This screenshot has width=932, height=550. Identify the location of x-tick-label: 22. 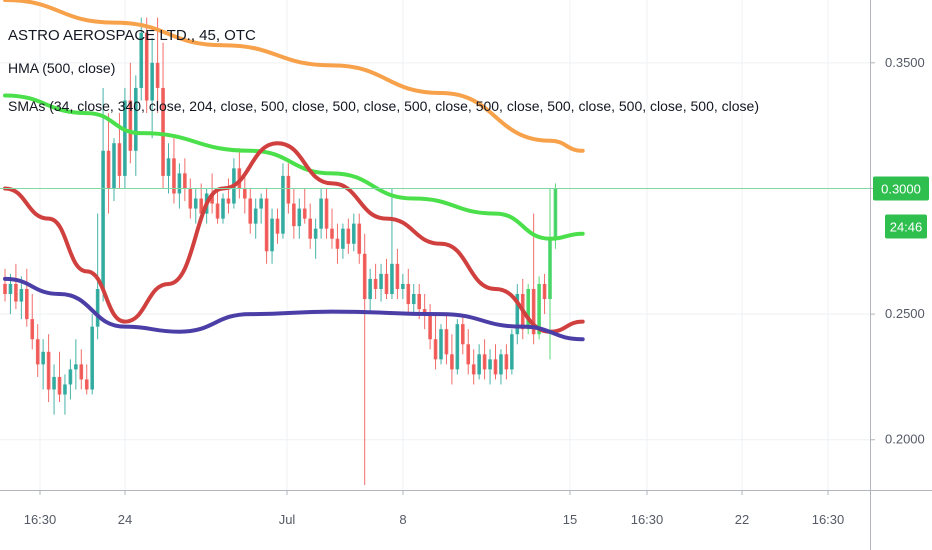
(742, 519).